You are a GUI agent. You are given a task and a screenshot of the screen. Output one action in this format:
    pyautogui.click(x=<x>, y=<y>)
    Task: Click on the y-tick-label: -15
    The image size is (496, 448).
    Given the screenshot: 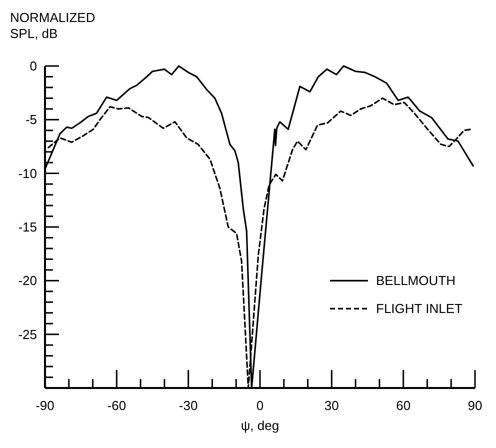 What is the action you would take?
    pyautogui.click(x=27, y=227)
    